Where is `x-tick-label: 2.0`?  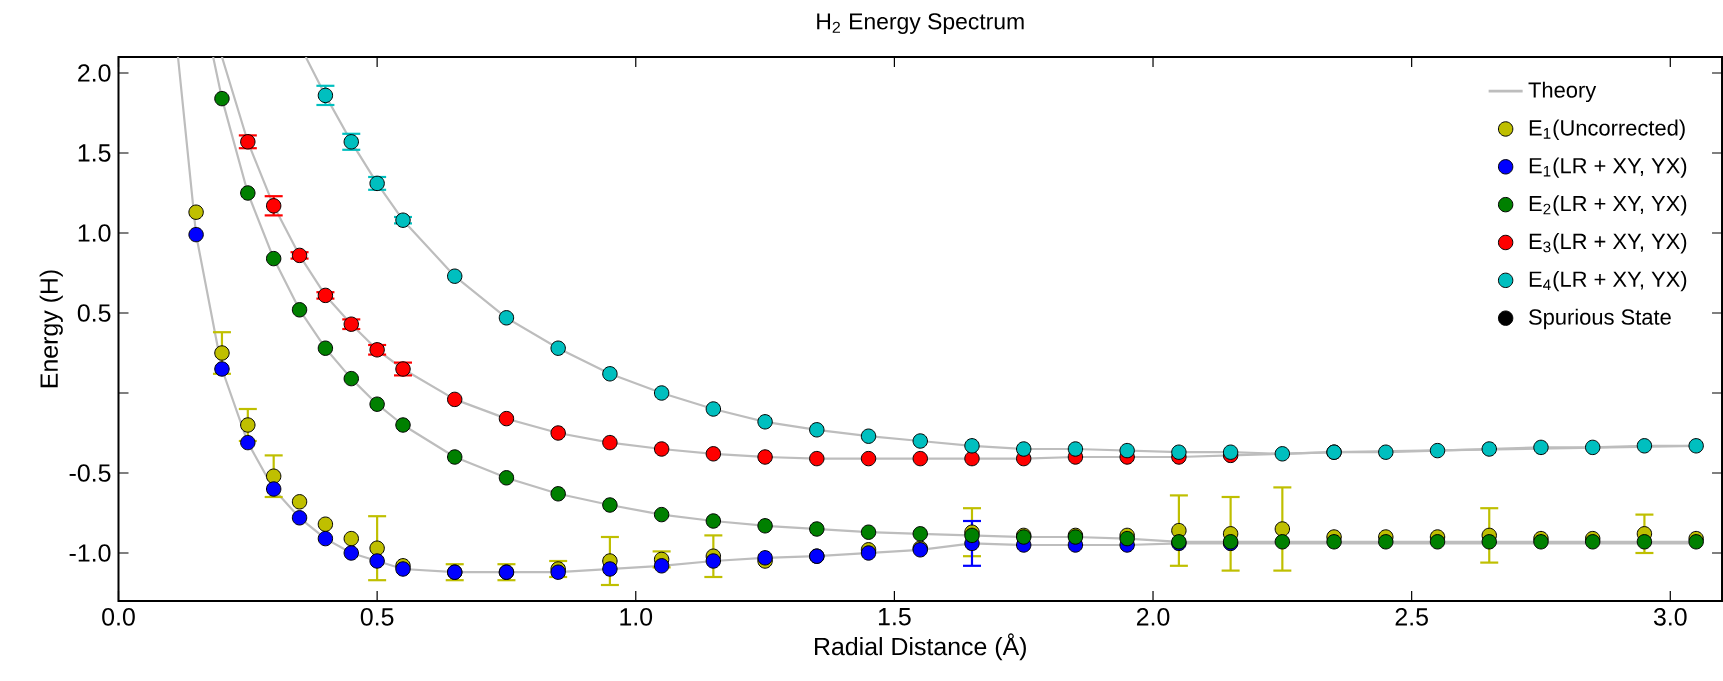 x-tick-label: 2.0 is located at coordinates (1153, 617).